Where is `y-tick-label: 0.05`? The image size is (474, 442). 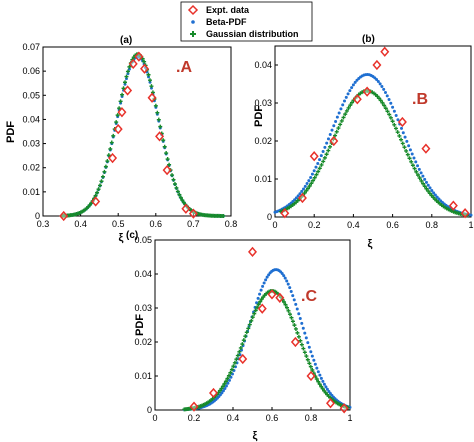
y-tick-label: 0.05 is located at coordinates (31, 95).